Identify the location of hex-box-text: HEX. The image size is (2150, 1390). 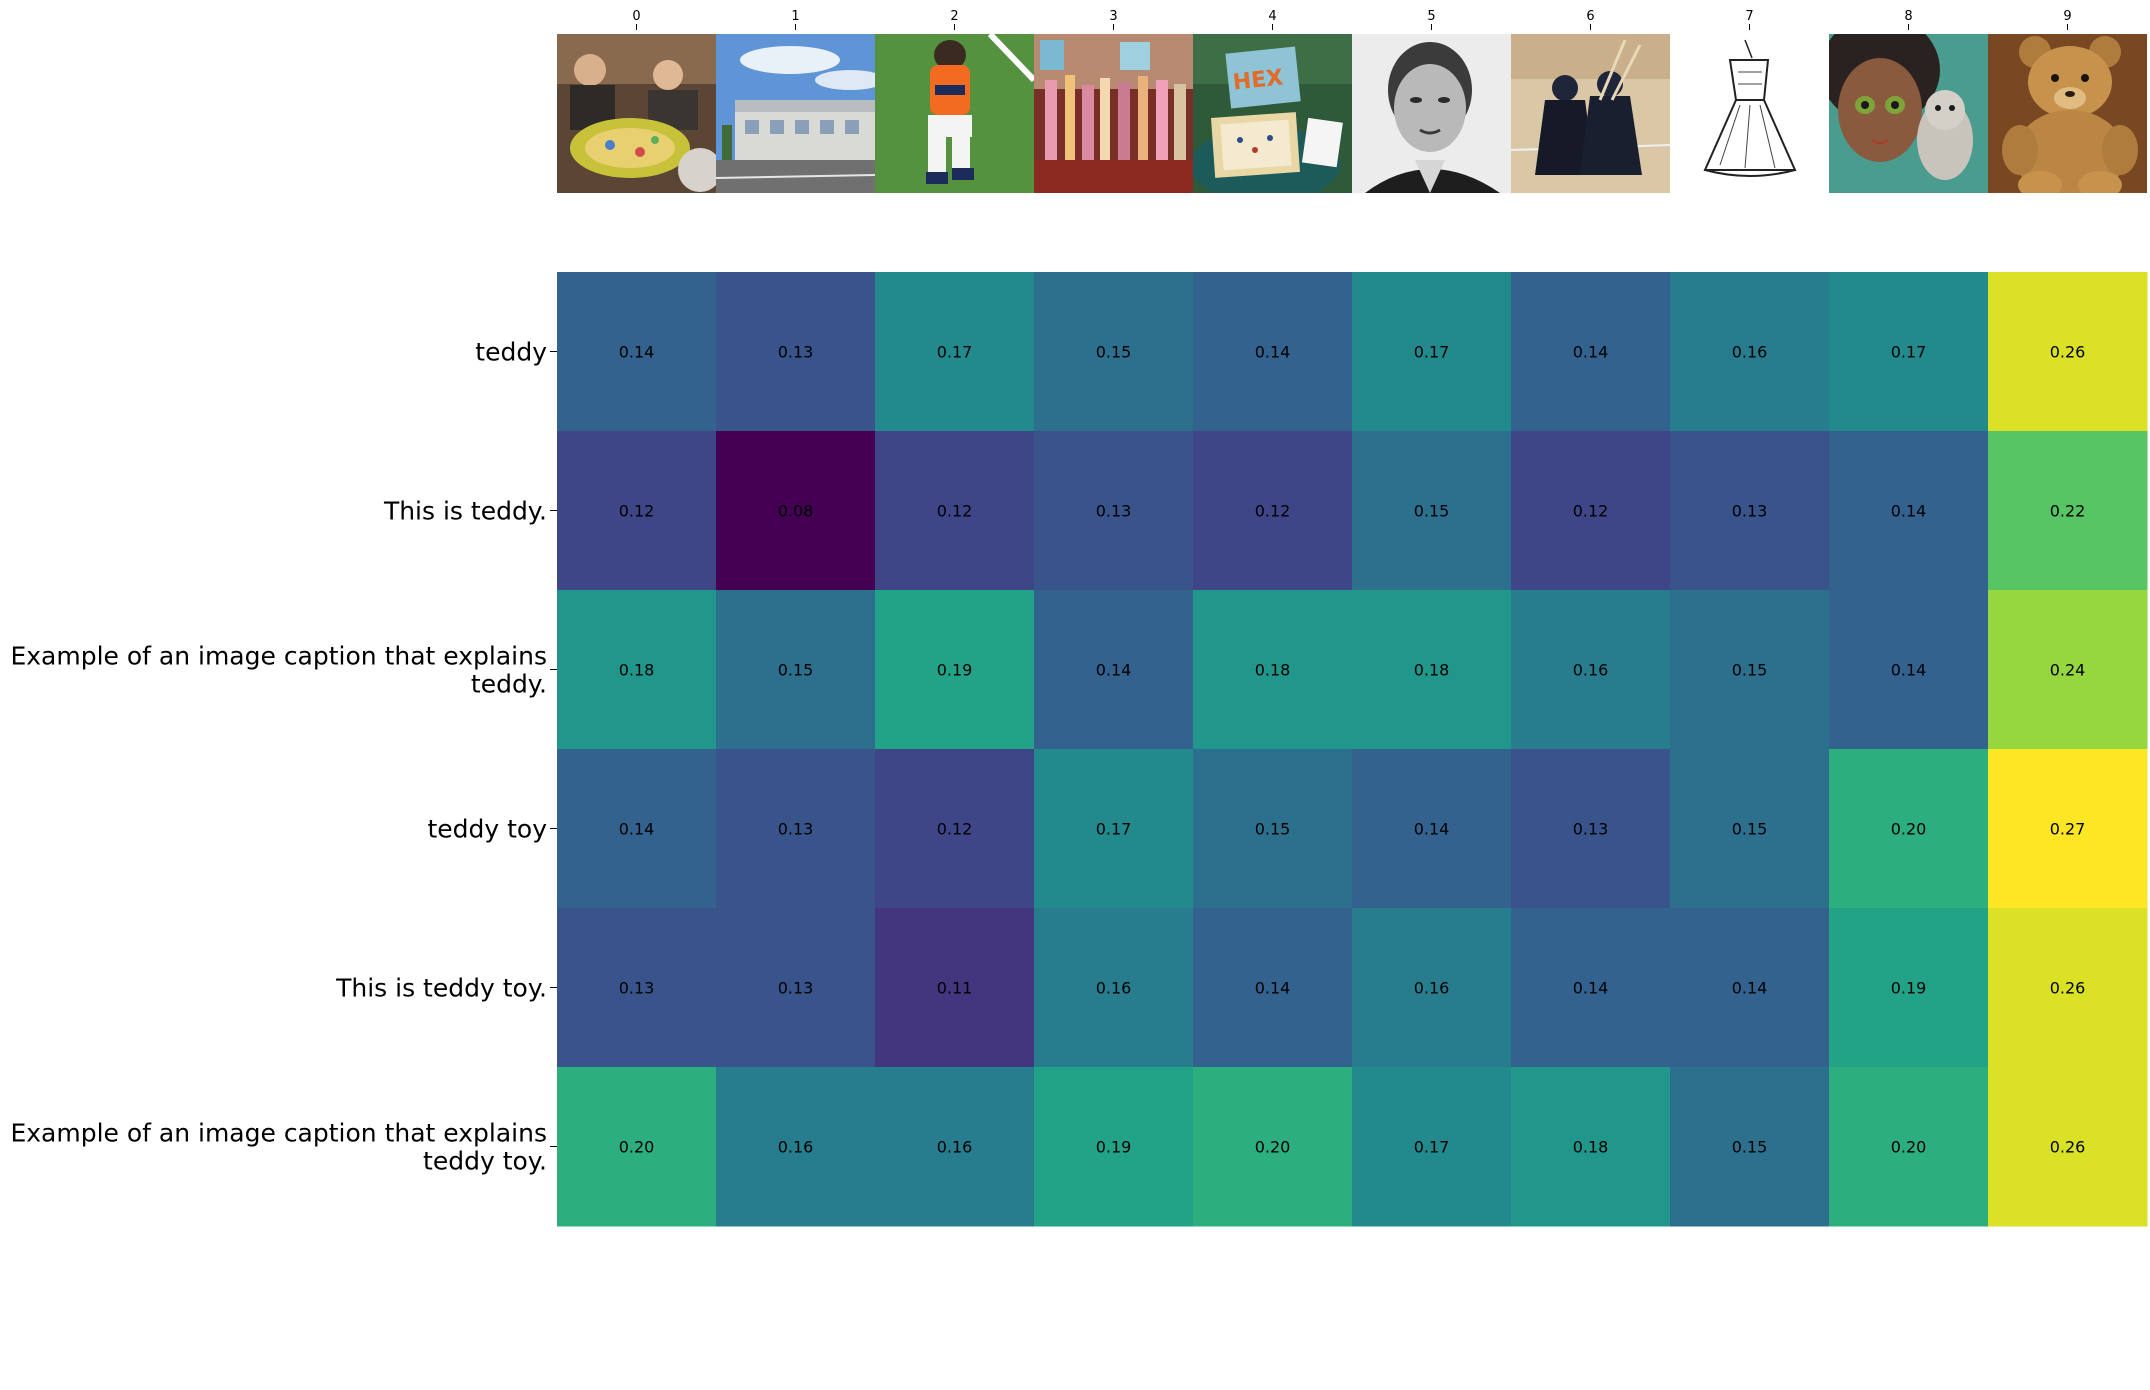
(1258, 80).